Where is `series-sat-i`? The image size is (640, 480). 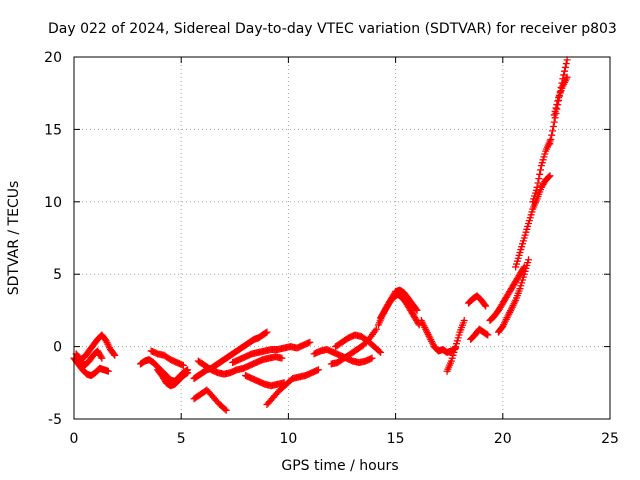 series-sat-i is located at coordinates (210, 400).